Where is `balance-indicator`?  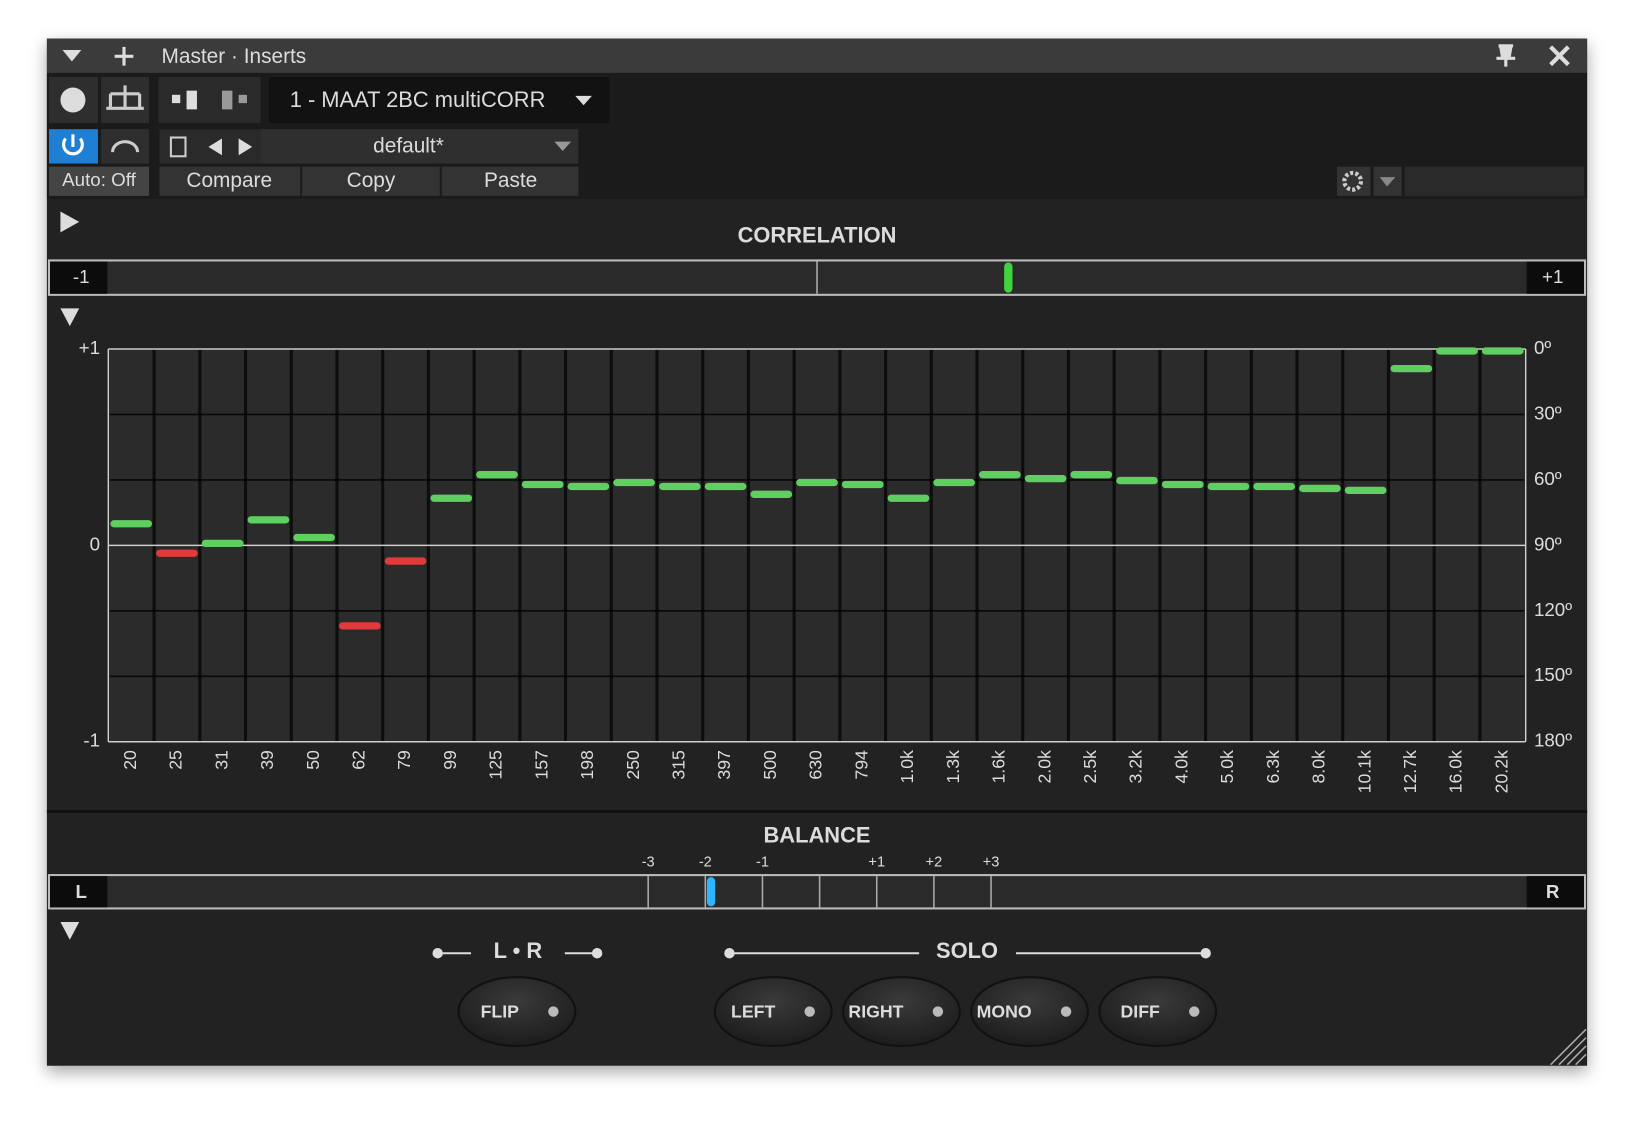 balance-indicator is located at coordinates (711, 892).